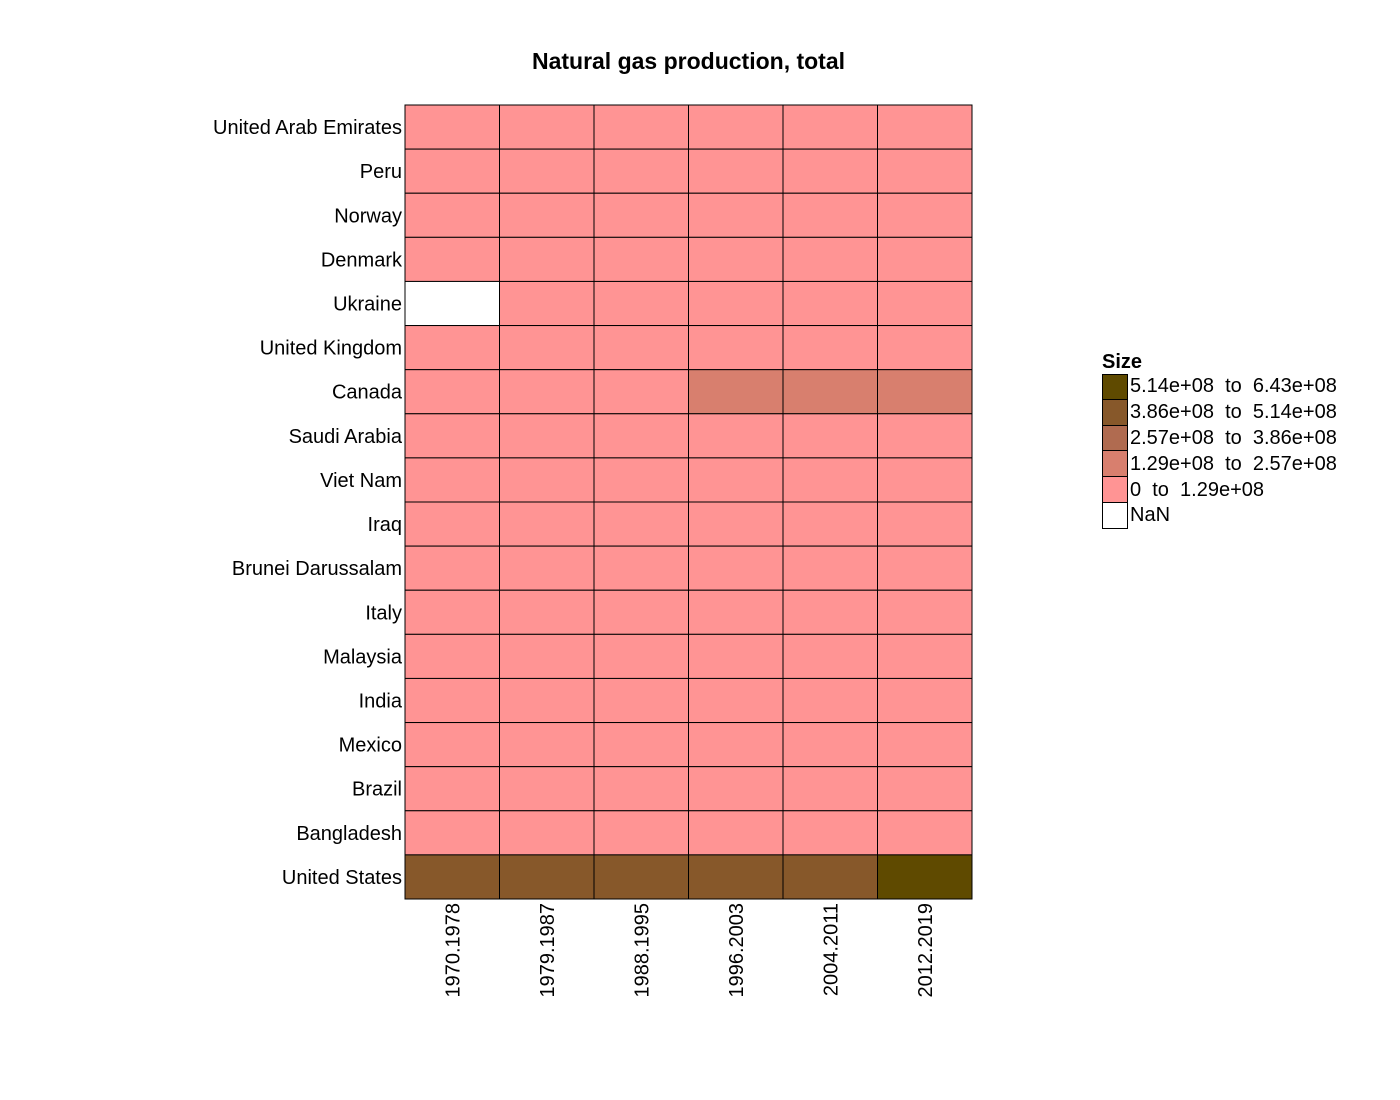 The width and height of the screenshot is (1400, 1100). Describe the element at coordinates (831, 949) in the screenshot. I see `column-label-2004-2011: 2004.2011` at that location.